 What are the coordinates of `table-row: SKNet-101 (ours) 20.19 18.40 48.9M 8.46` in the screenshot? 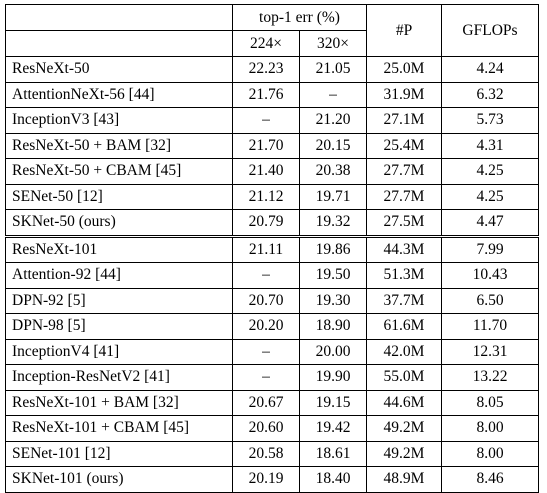 It's located at (272, 479).